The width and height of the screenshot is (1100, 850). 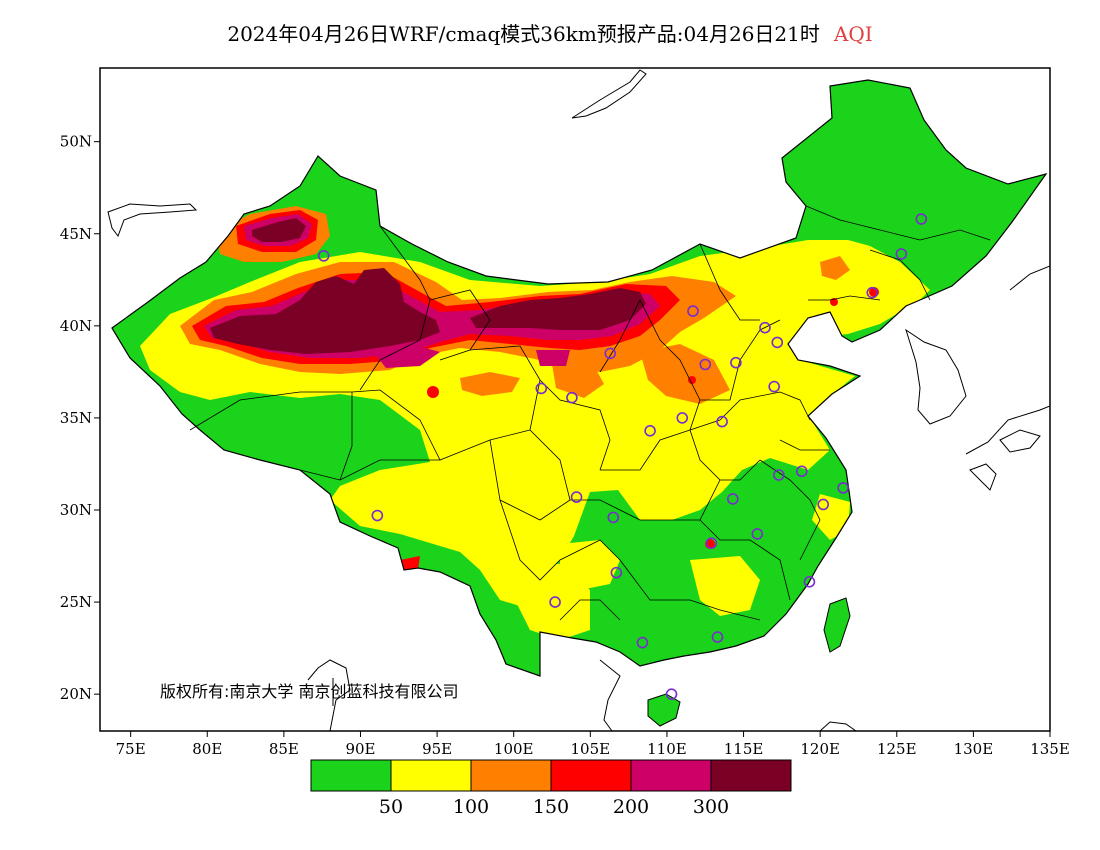 What do you see at coordinates (974, 749) in the screenshot?
I see `lon-tick-label: 130E` at bounding box center [974, 749].